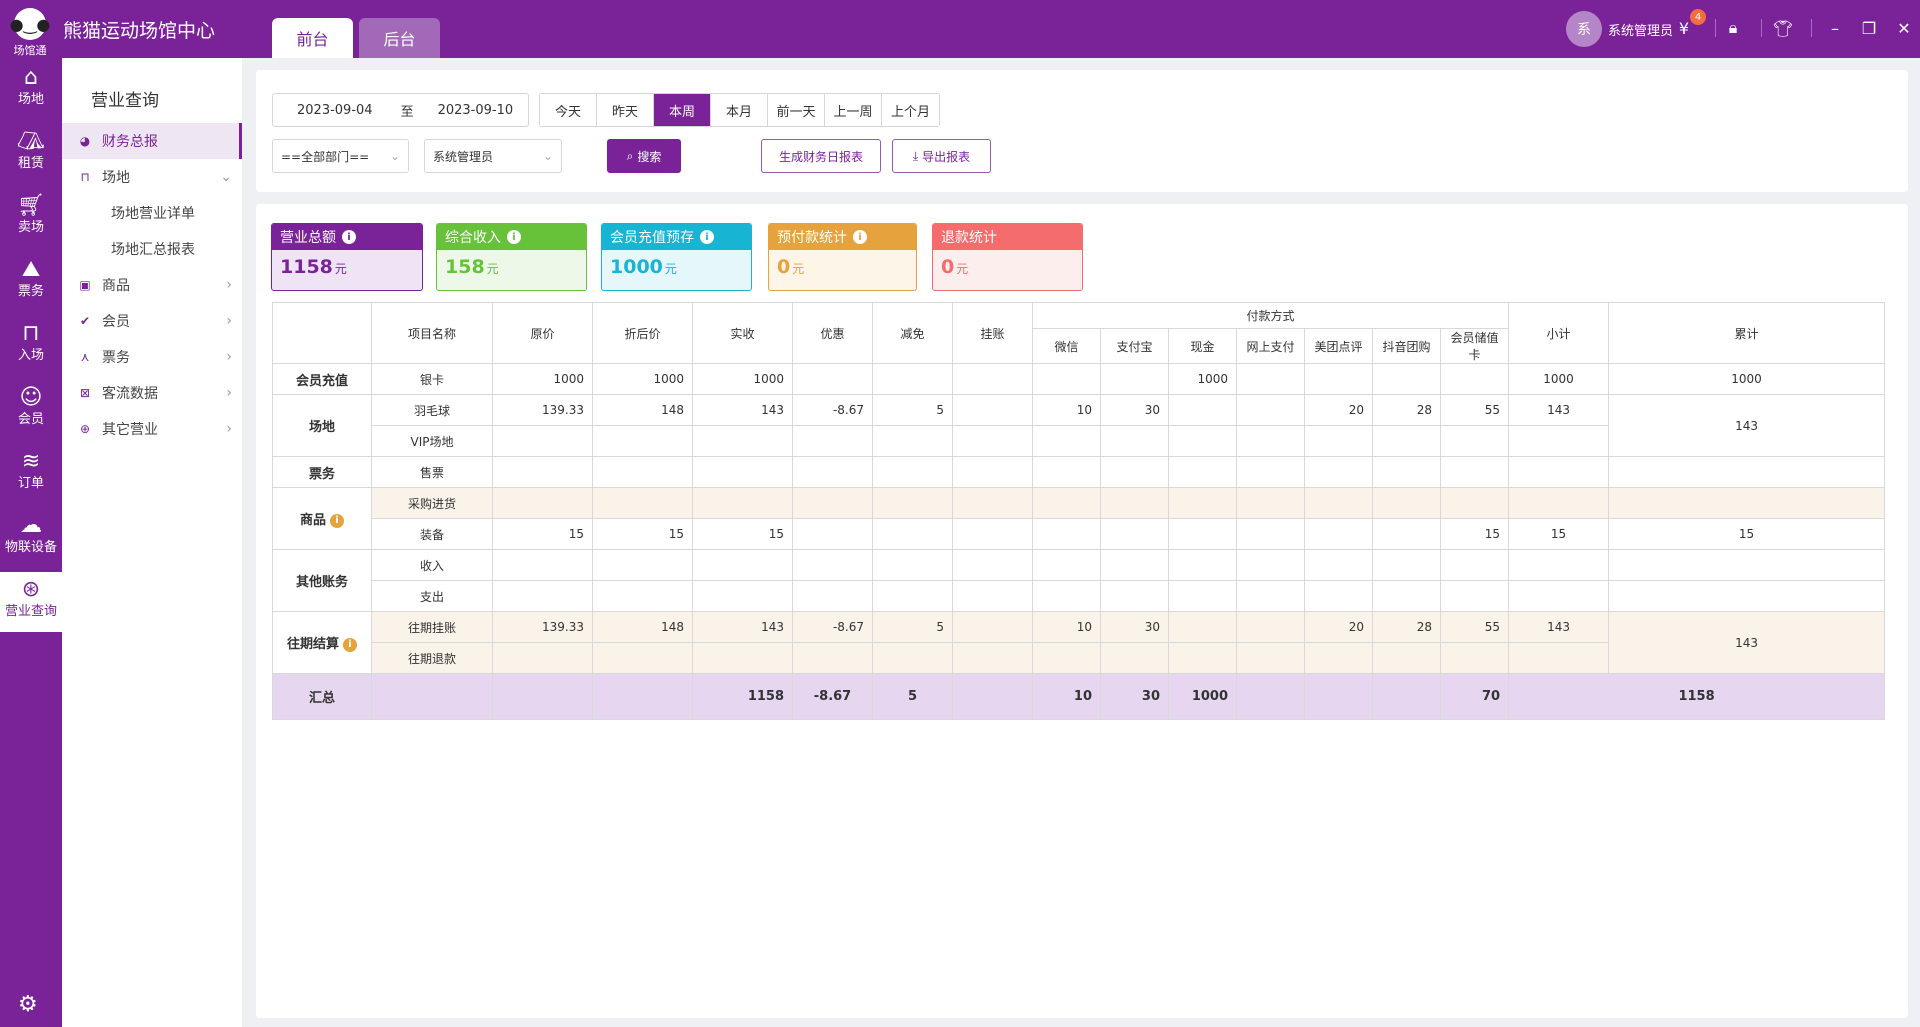  I want to click on sidebar-item-traffic: ⊠ 客流数据 ›, so click(155, 393).